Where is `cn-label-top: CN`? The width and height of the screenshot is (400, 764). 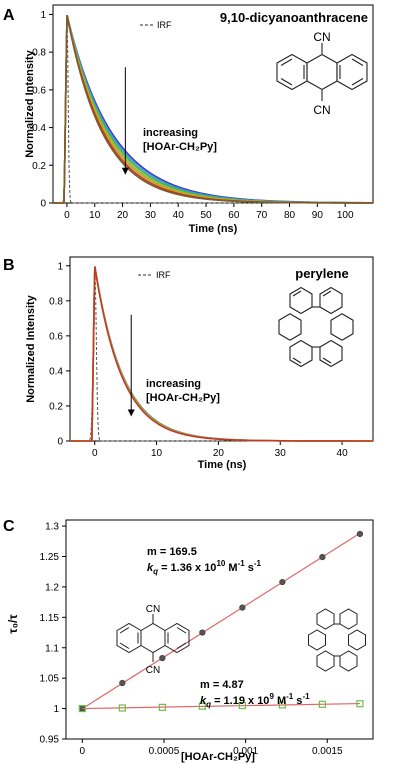 cn-label-top: CN is located at coordinates (321, 37).